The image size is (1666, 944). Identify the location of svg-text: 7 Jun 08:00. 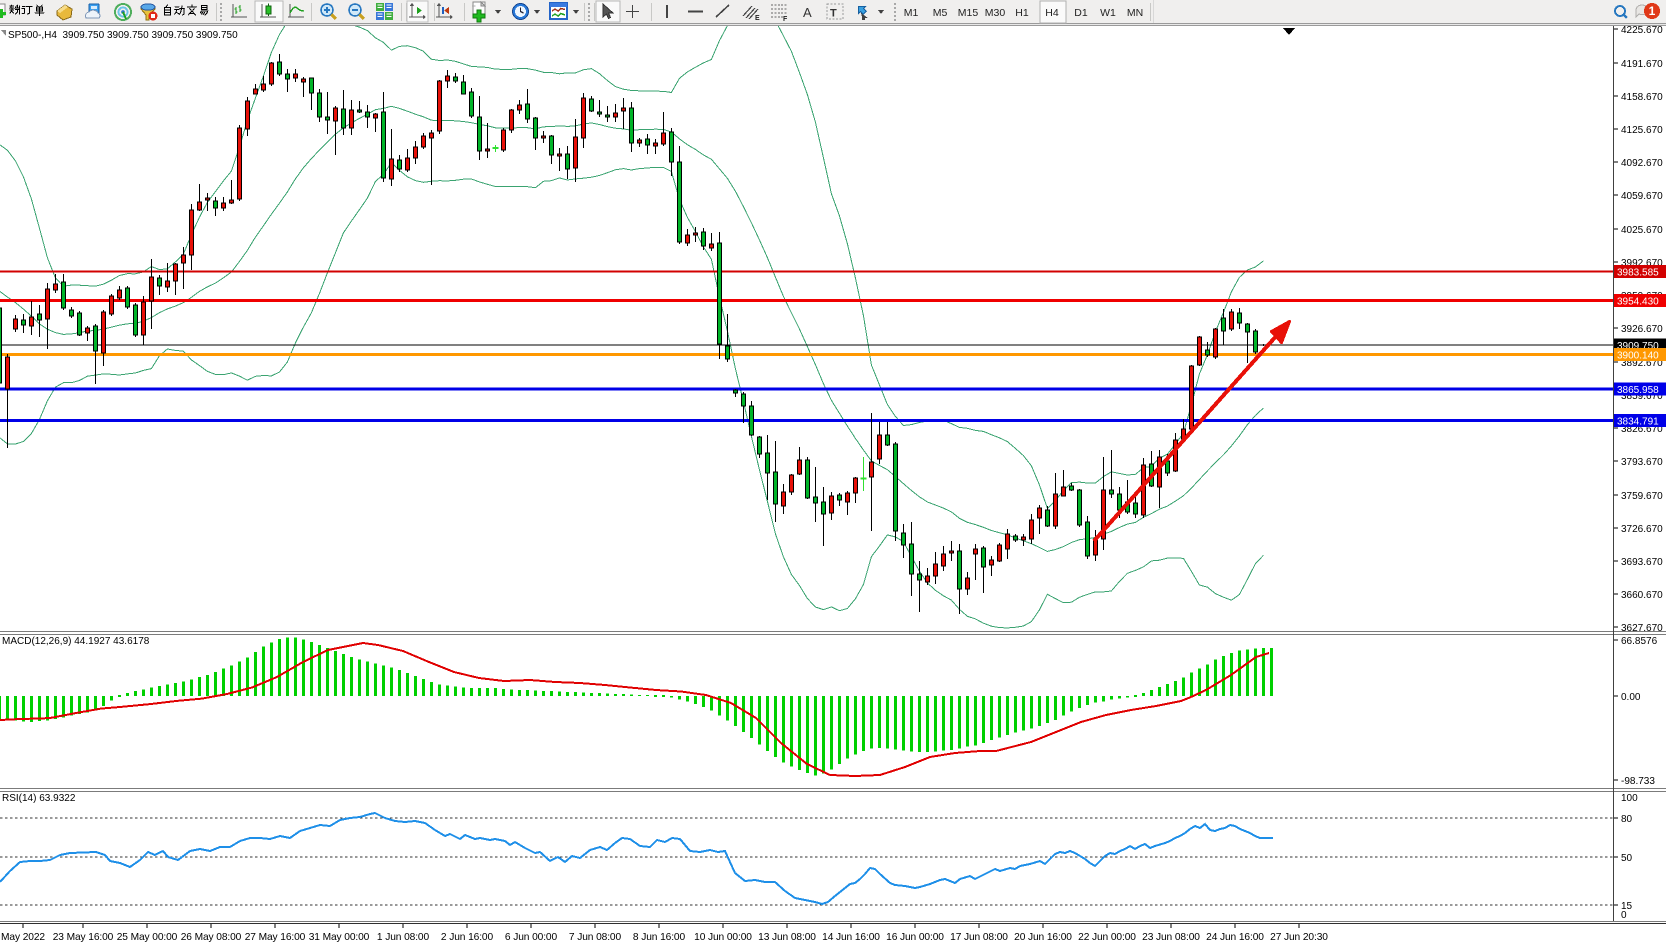
(595, 937).